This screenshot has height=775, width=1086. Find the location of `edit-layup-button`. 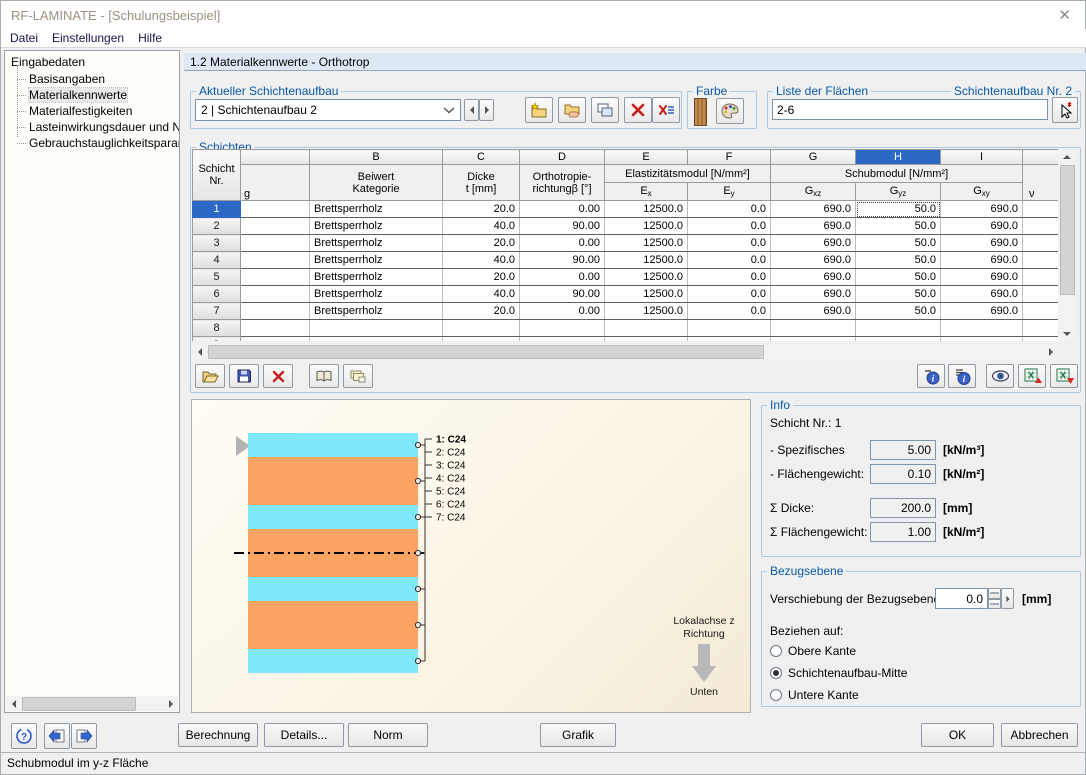

edit-layup-button is located at coordinates (572, 110).